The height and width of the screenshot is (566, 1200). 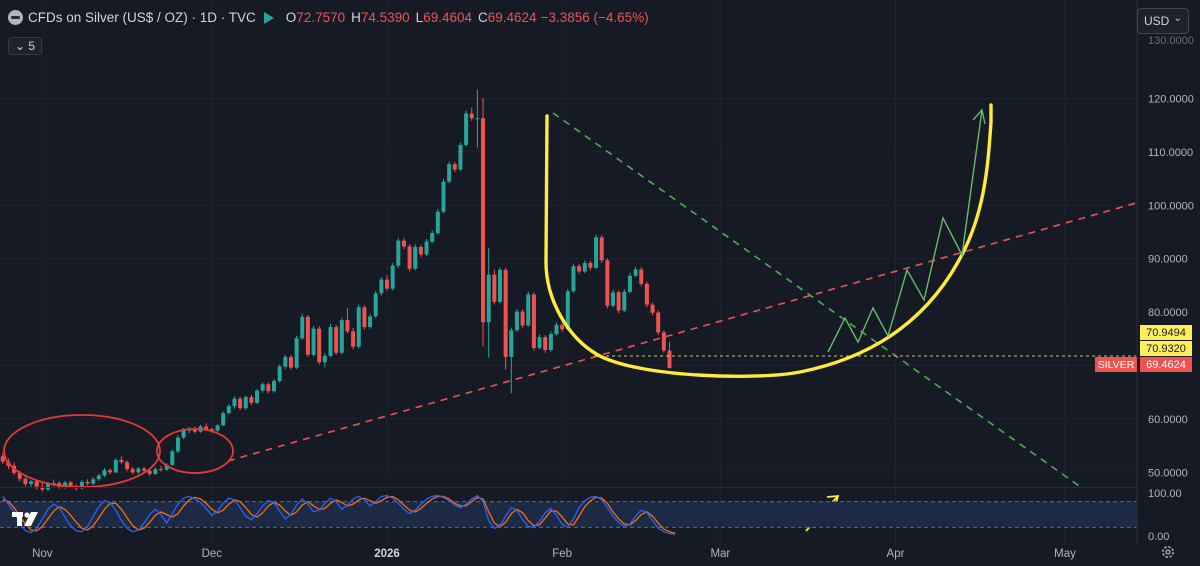 What do you see at coordinates (387, 554) in the screenshot?
I see `x-tick-label: 2026` at bounding box center [387, 554].